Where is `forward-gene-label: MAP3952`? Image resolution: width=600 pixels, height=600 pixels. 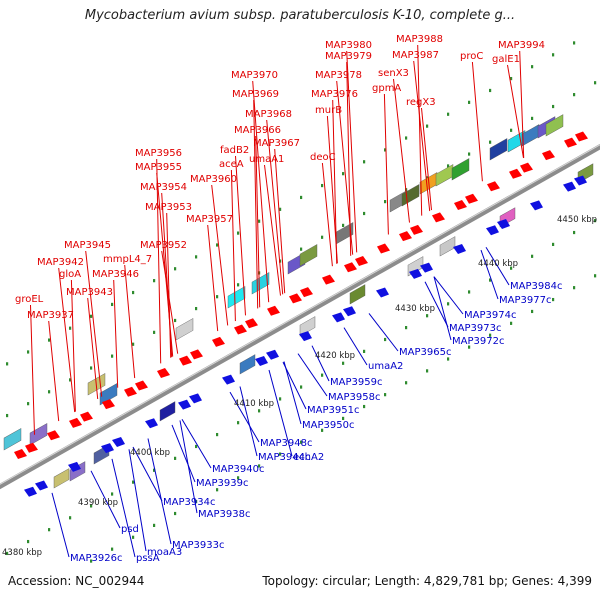 forward-gene-label: MAP3952 is located at coordinates (163, 245).